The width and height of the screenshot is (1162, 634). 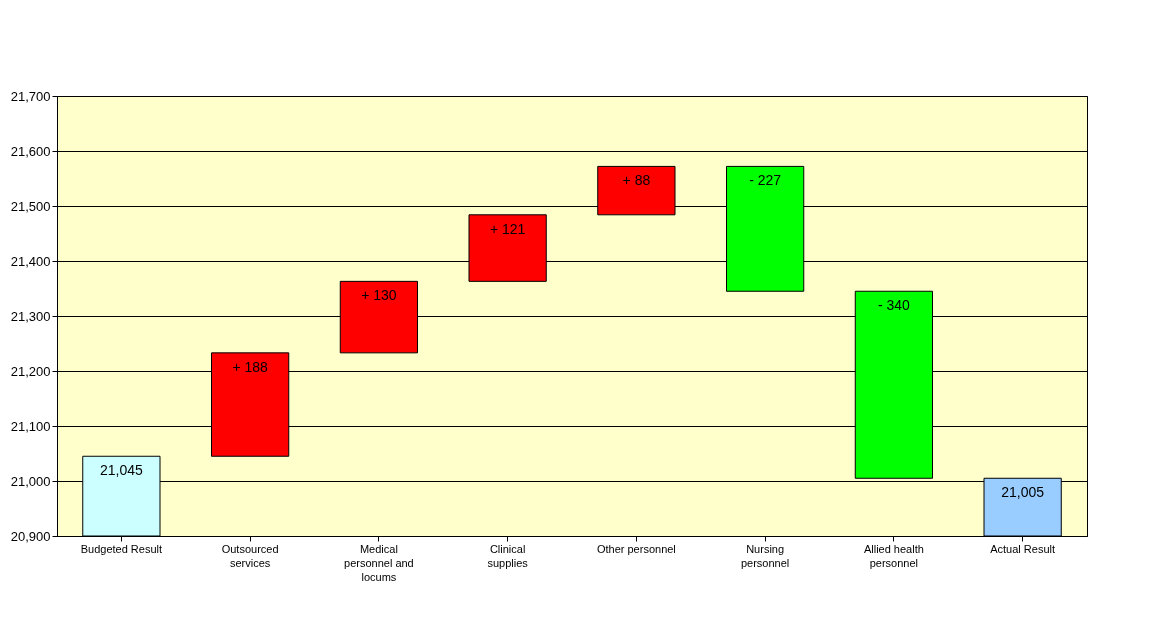 What do you see at coordinates (636, 180) in the screenshot?
I see `data-label: + 88` at bounding box center [636, 180].